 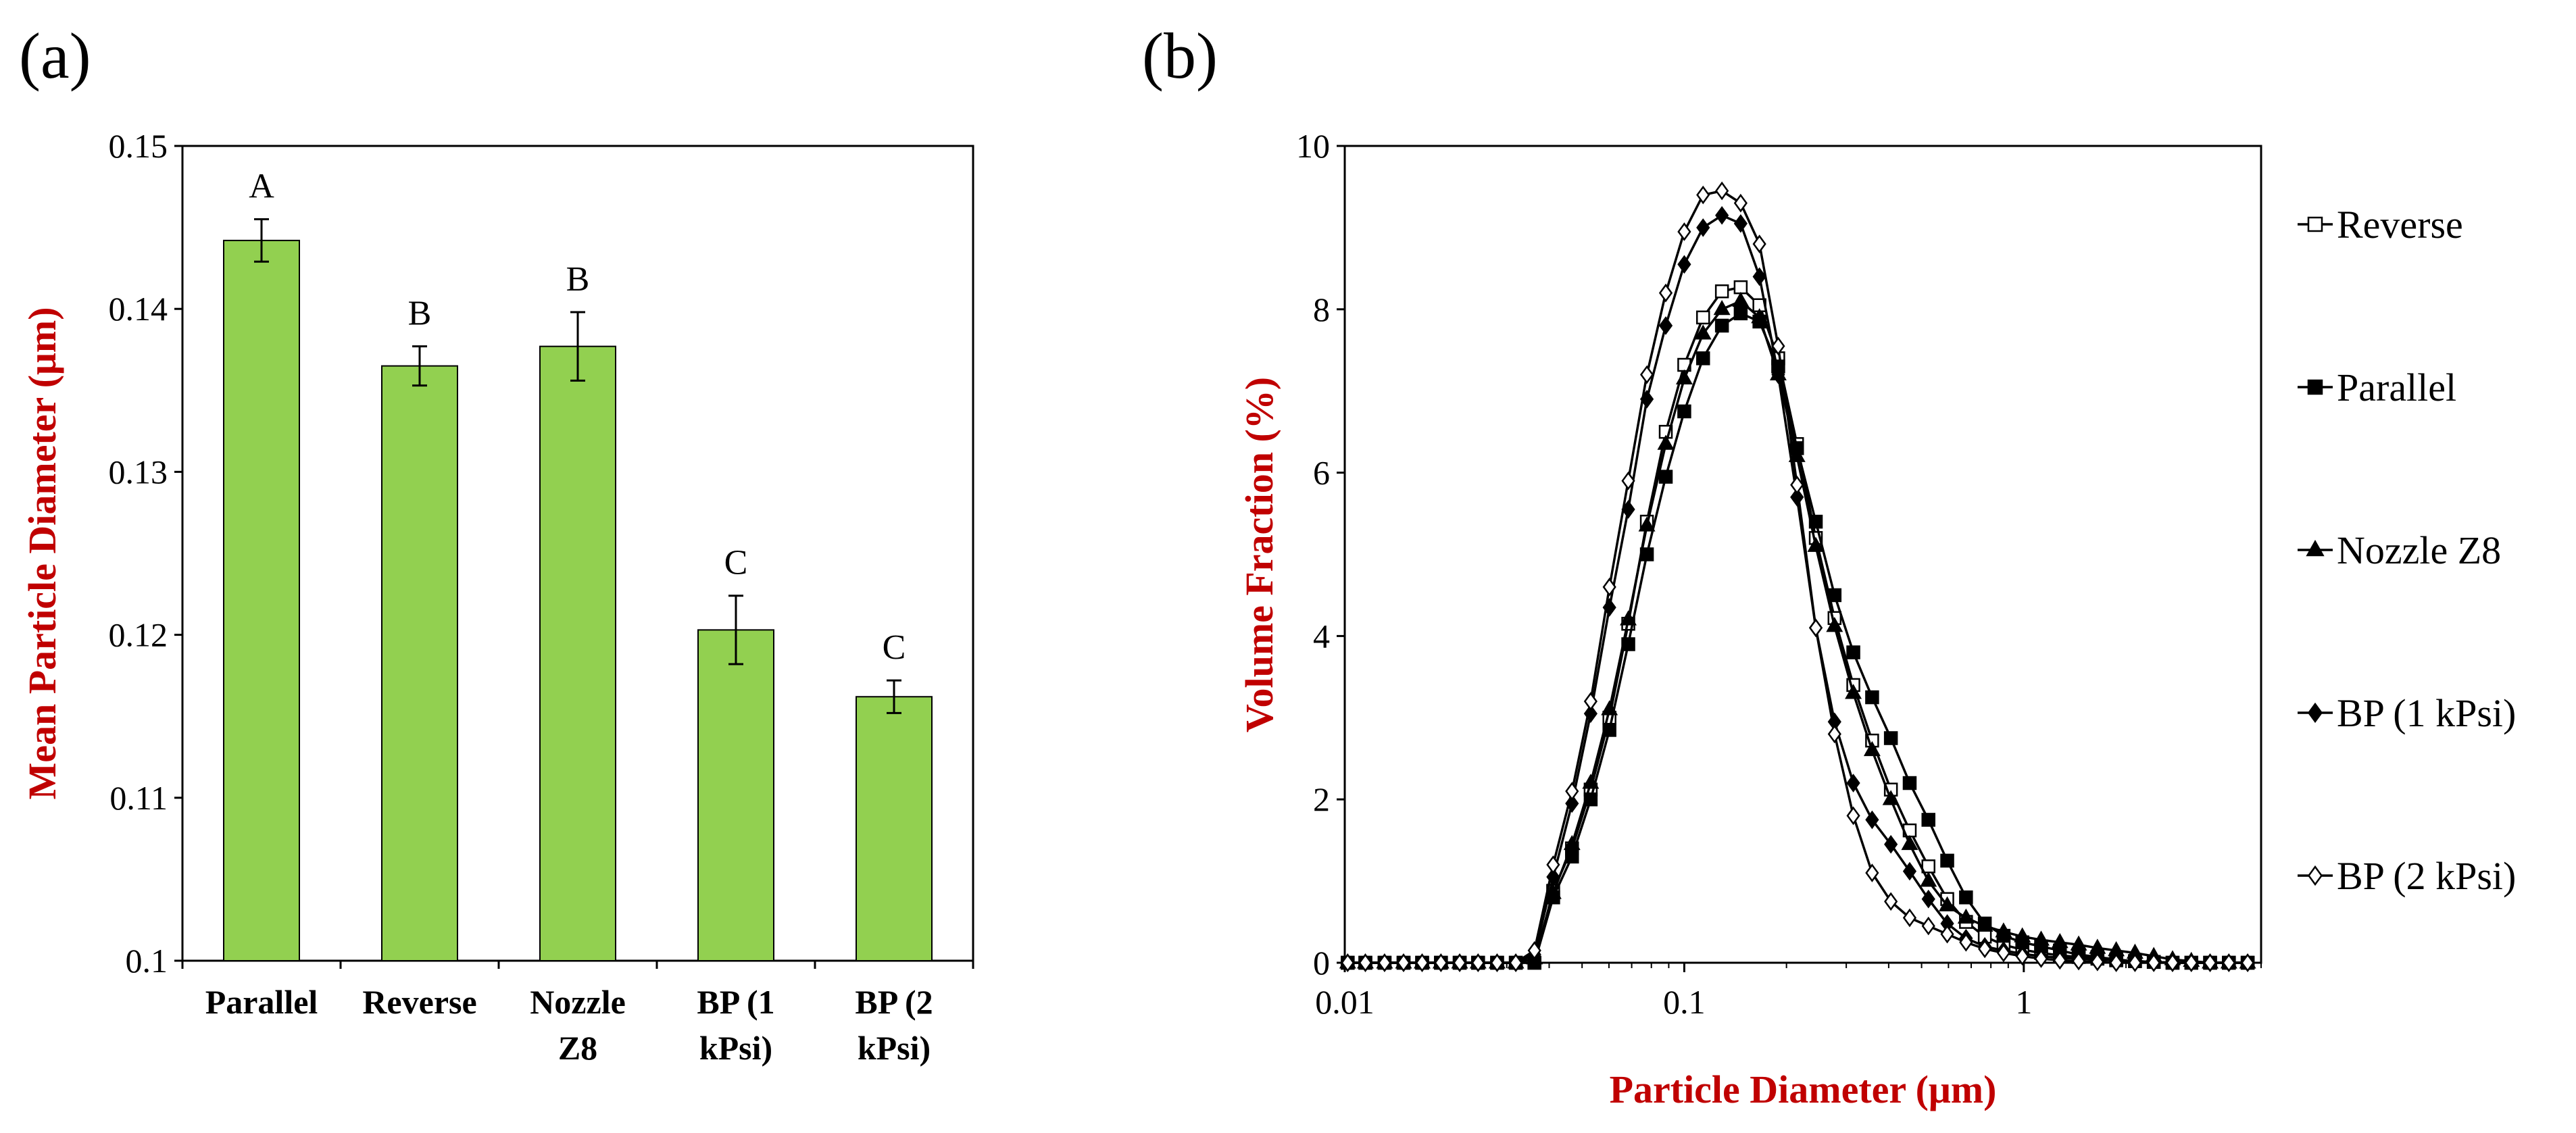 I want to click on category-label: Reverse, so click(x=419, y=1002).